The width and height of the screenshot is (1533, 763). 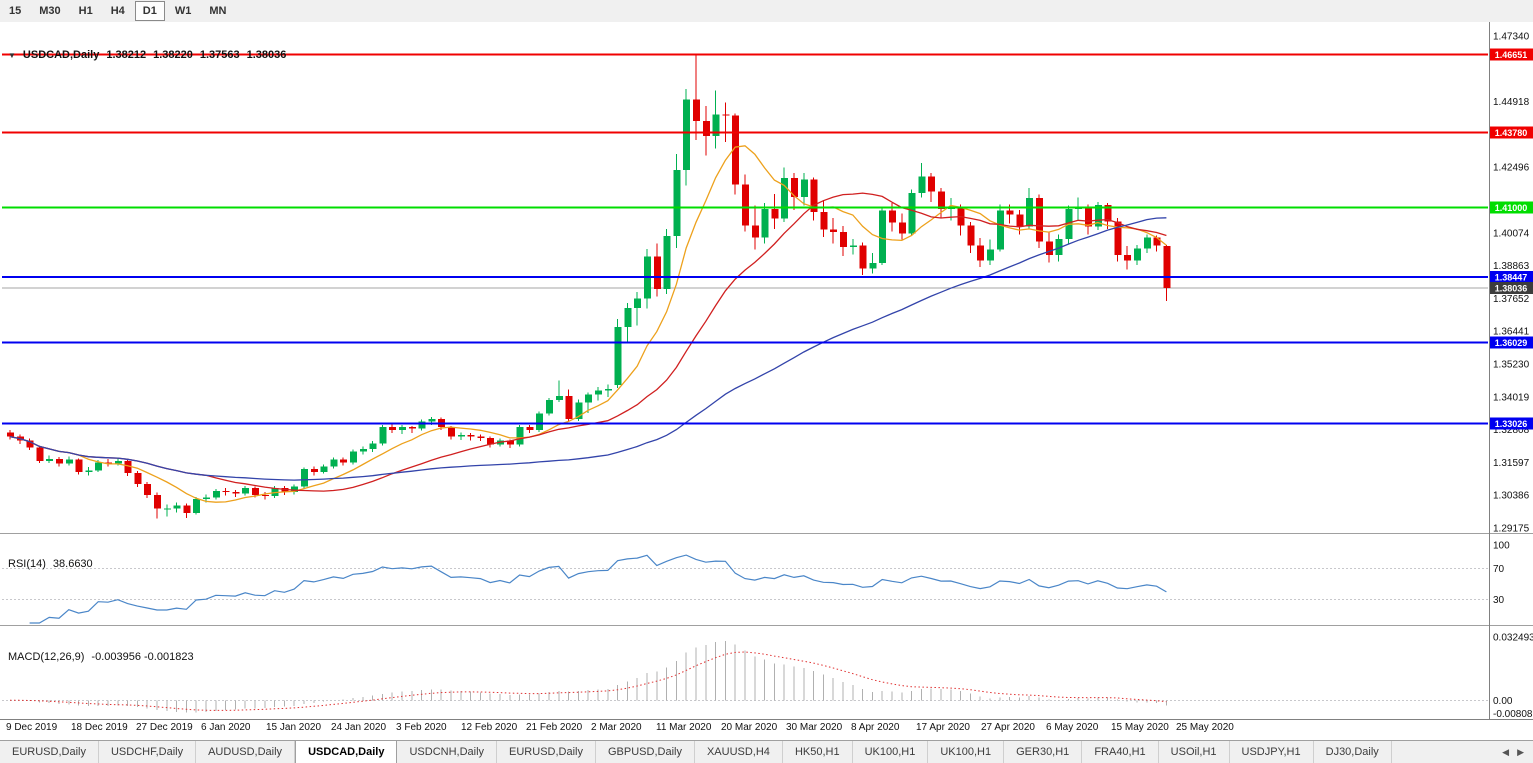 What do you see at coordinates (447, 752) in the screenshot?
I see `chart-tab-usdcnh-daily: USDCNH,Daily` at bounding box center [447, 752].